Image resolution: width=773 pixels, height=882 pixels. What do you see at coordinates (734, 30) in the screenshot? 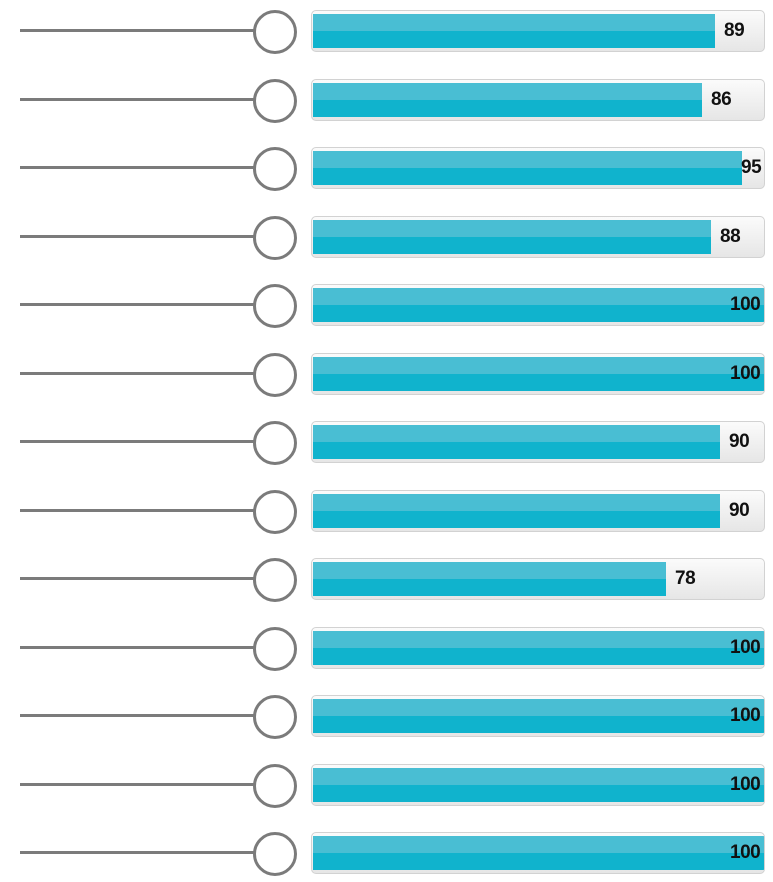
I see `bar-value-label: 89` at bounding box center [734, 30].